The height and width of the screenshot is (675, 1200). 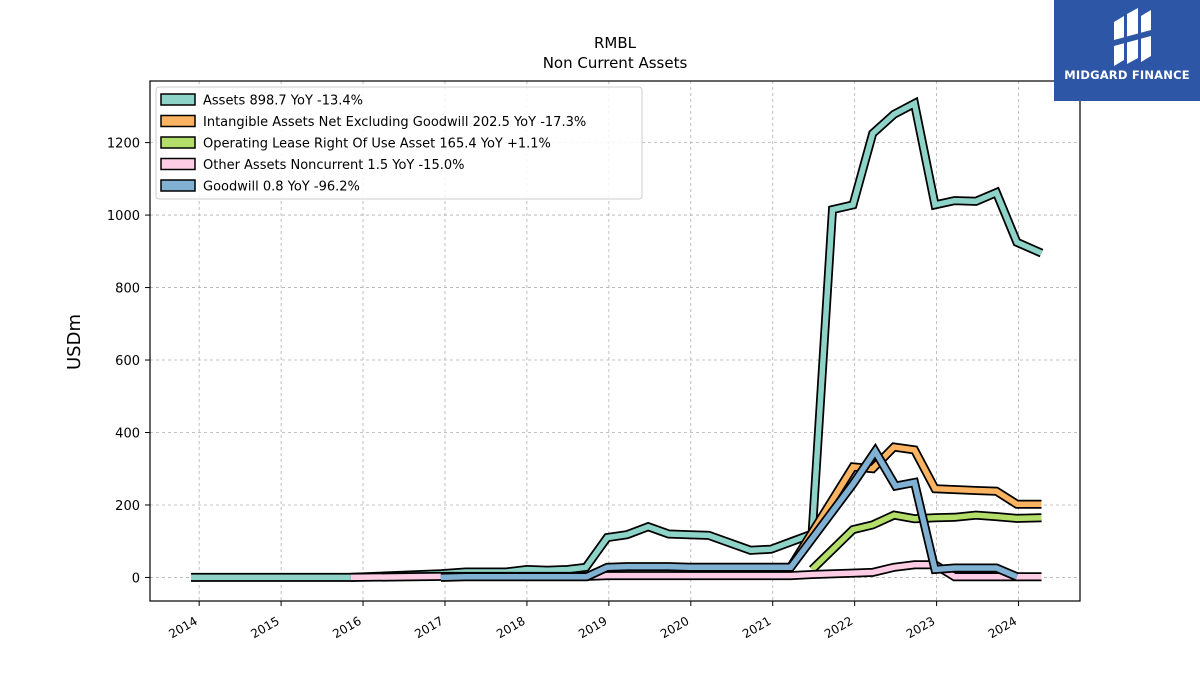 I want to click on y-tick-label: 1000, so click(x=123, y=216).